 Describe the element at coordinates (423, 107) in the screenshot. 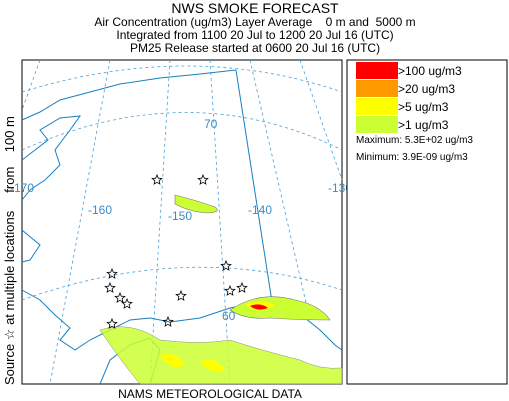

I see `legend-label: >5 ug/m3` at that location.